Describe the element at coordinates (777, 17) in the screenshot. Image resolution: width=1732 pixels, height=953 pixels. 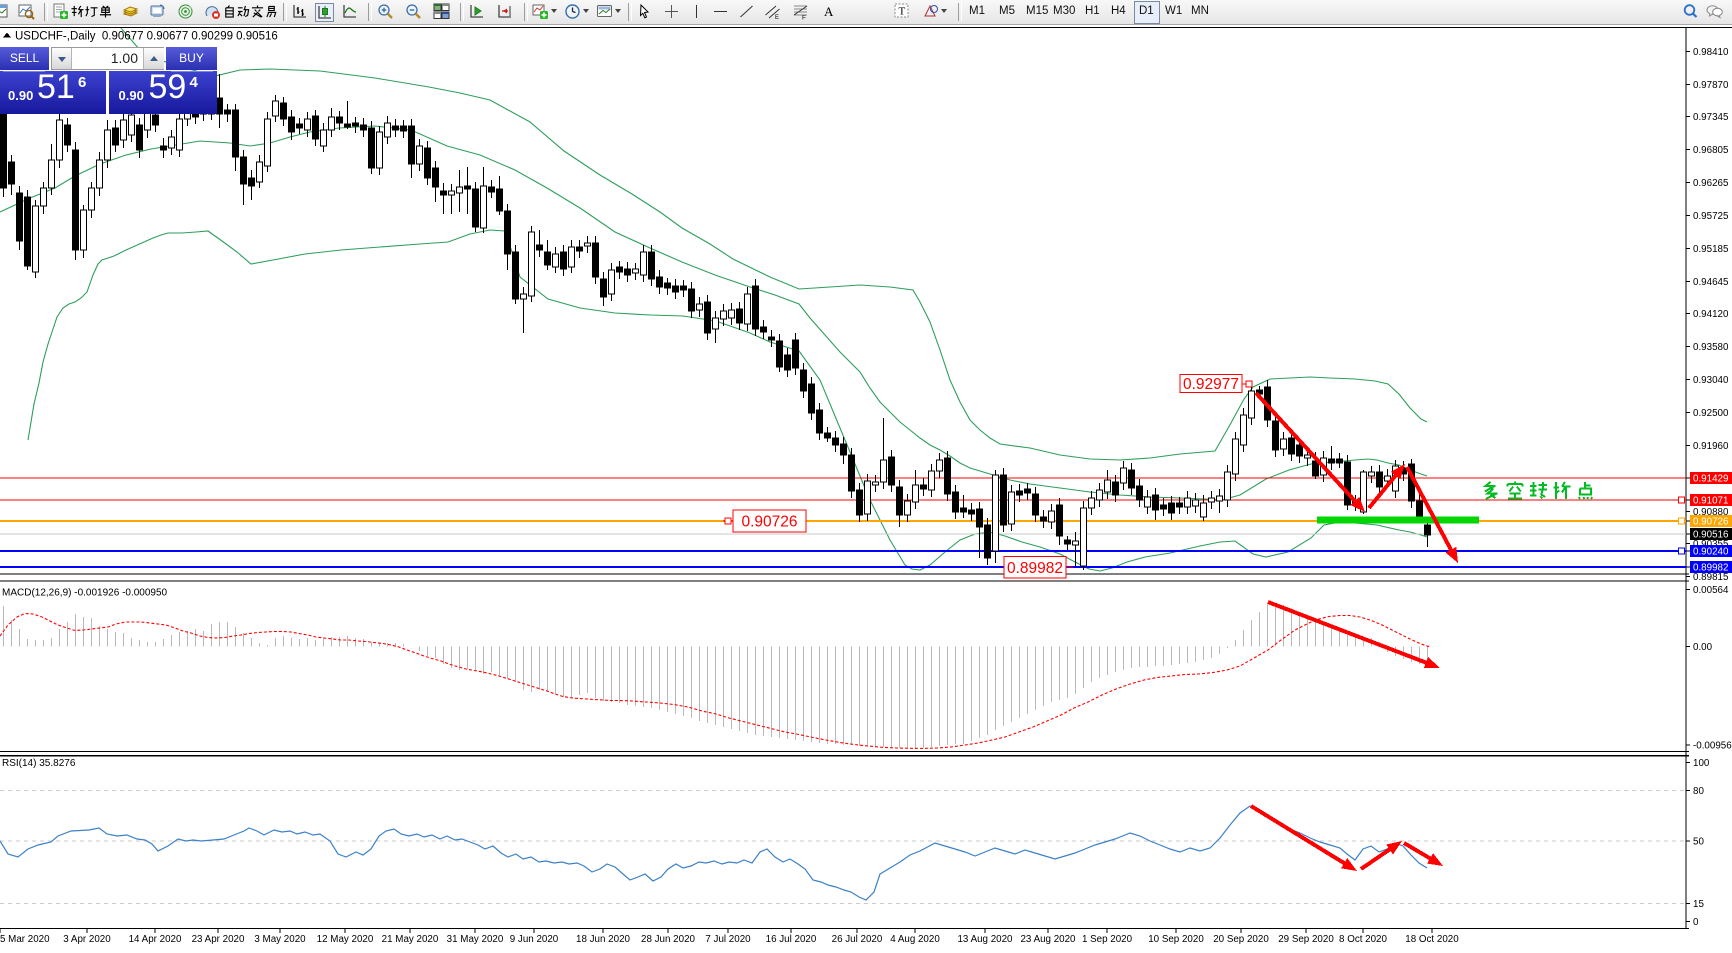
I see `svg-text: E` at that location.